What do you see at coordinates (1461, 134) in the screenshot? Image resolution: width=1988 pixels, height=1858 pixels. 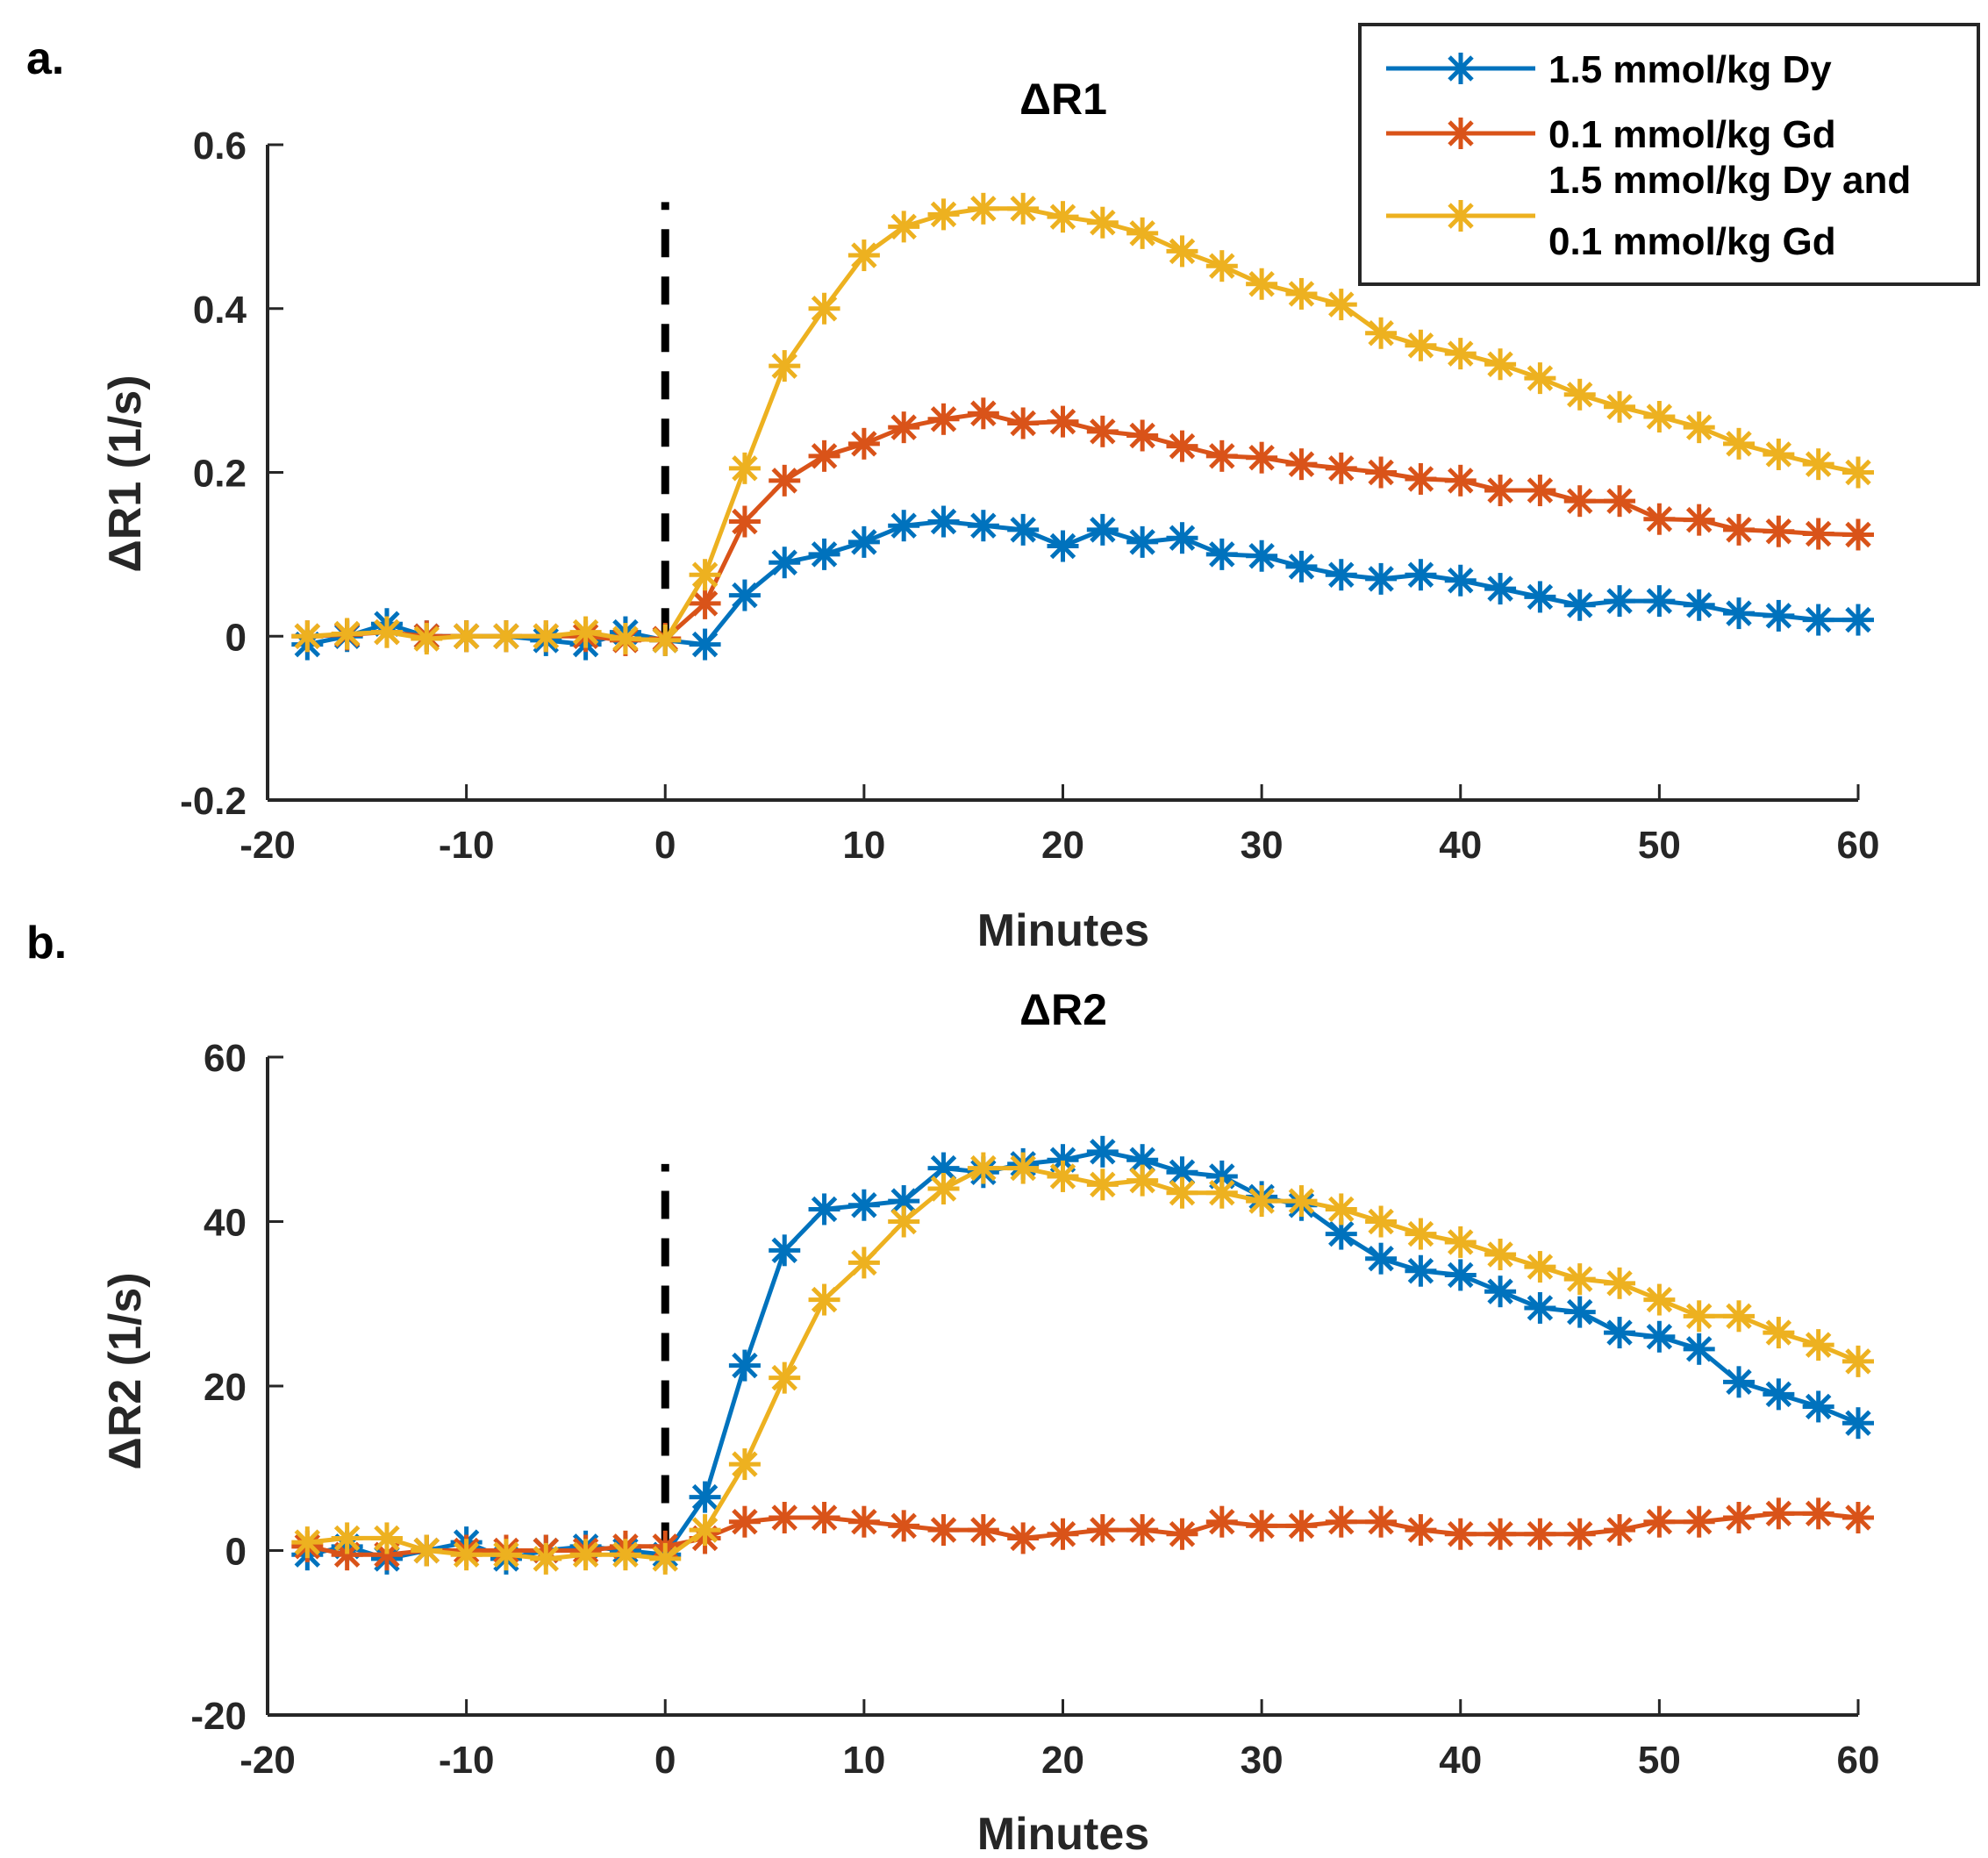 I see `legend-marker-icon` at bounding box center [1461, 134].